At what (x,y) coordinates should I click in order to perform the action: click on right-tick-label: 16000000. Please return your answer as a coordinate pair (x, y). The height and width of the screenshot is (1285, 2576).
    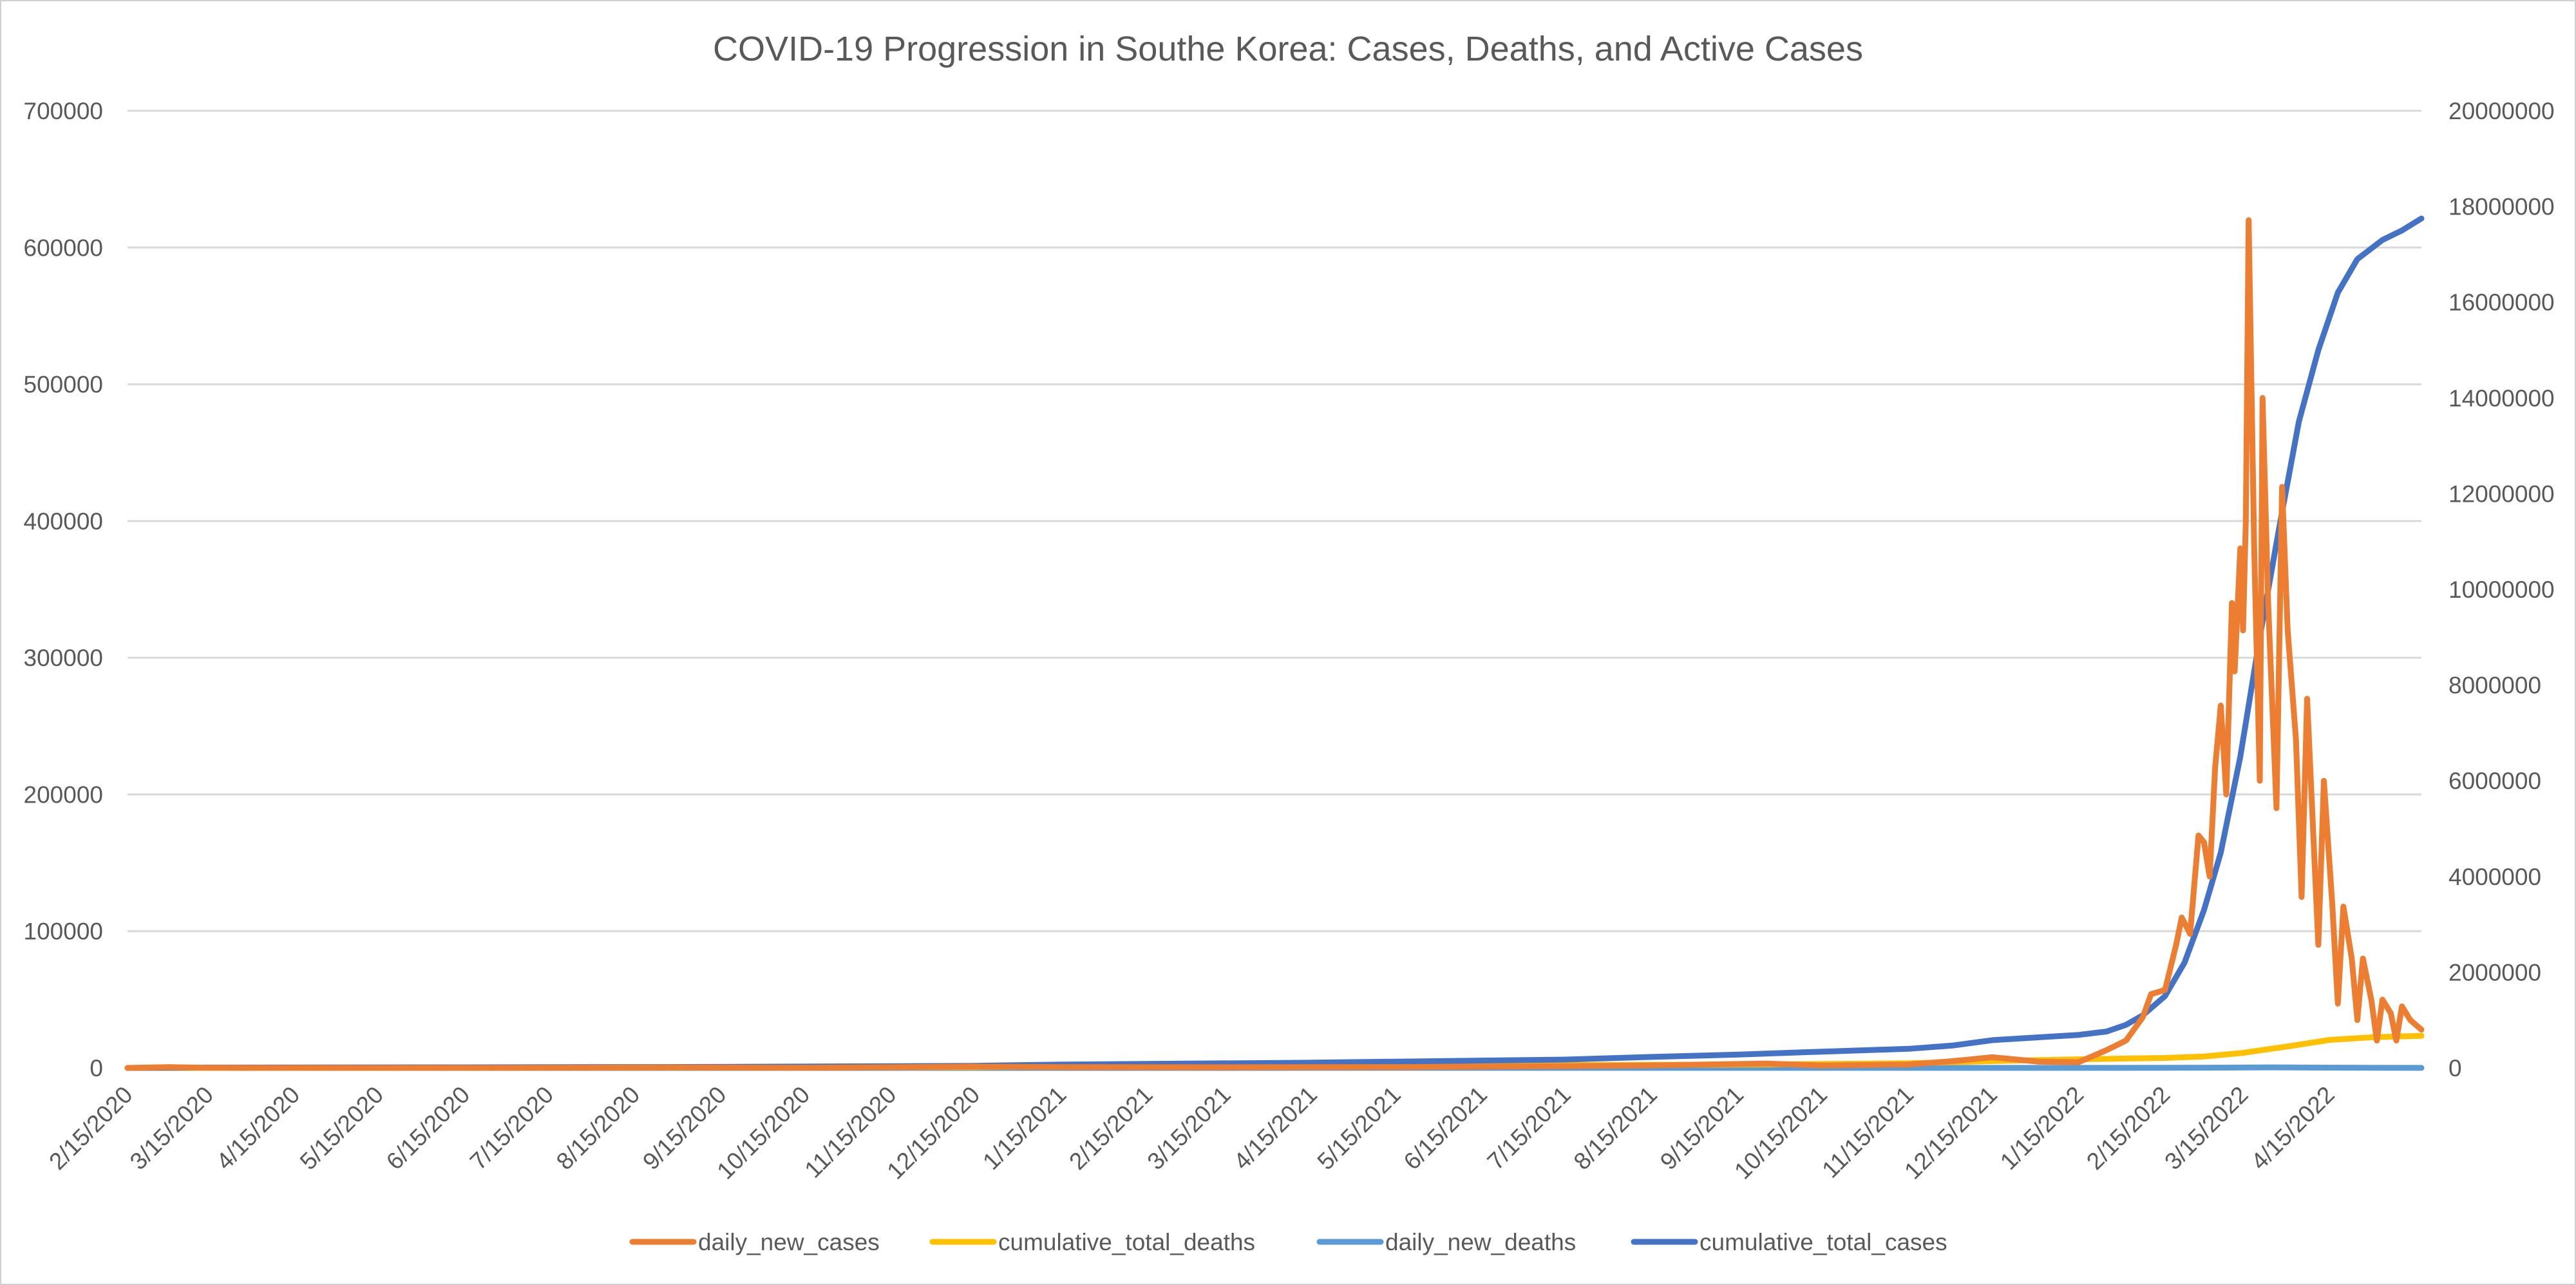
    Looking at the image, I should click on (2501, 302).